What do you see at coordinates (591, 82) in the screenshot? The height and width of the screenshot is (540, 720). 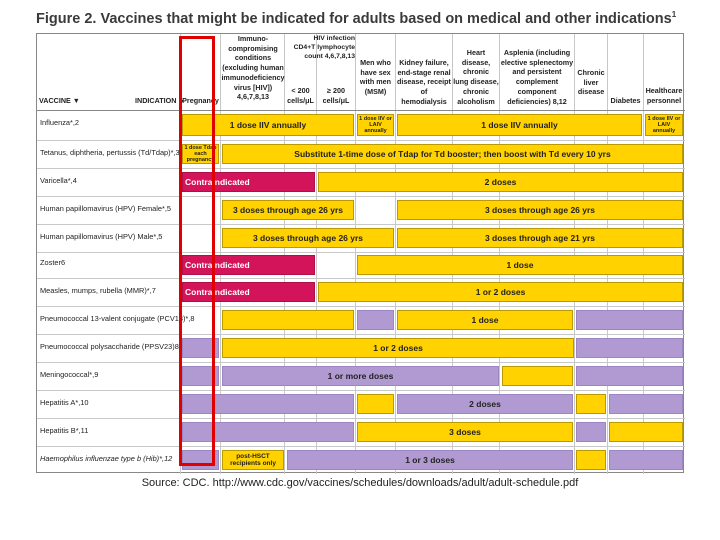 I see `header-liver: Chronic liver disease` at bounding box center [591, 82].